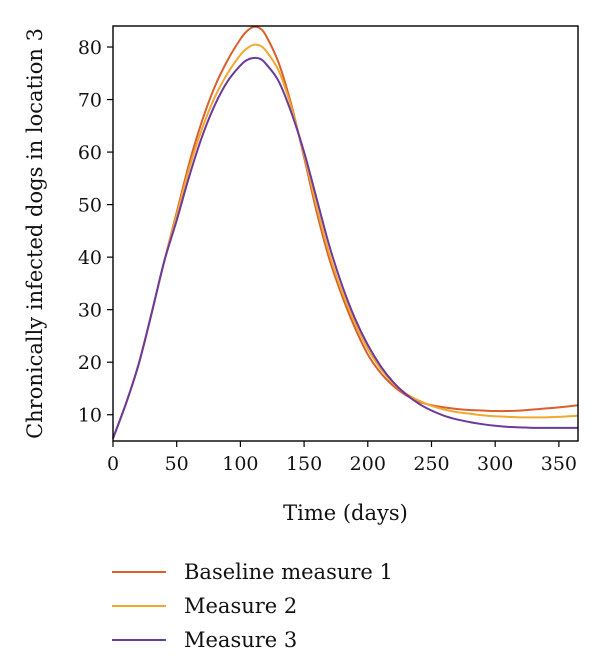 This screenshot has width=600, height=671. Describe the element at coordinates (288, 572) in the screenshot. I see `legend-label: Baseline measure 1` at that location.